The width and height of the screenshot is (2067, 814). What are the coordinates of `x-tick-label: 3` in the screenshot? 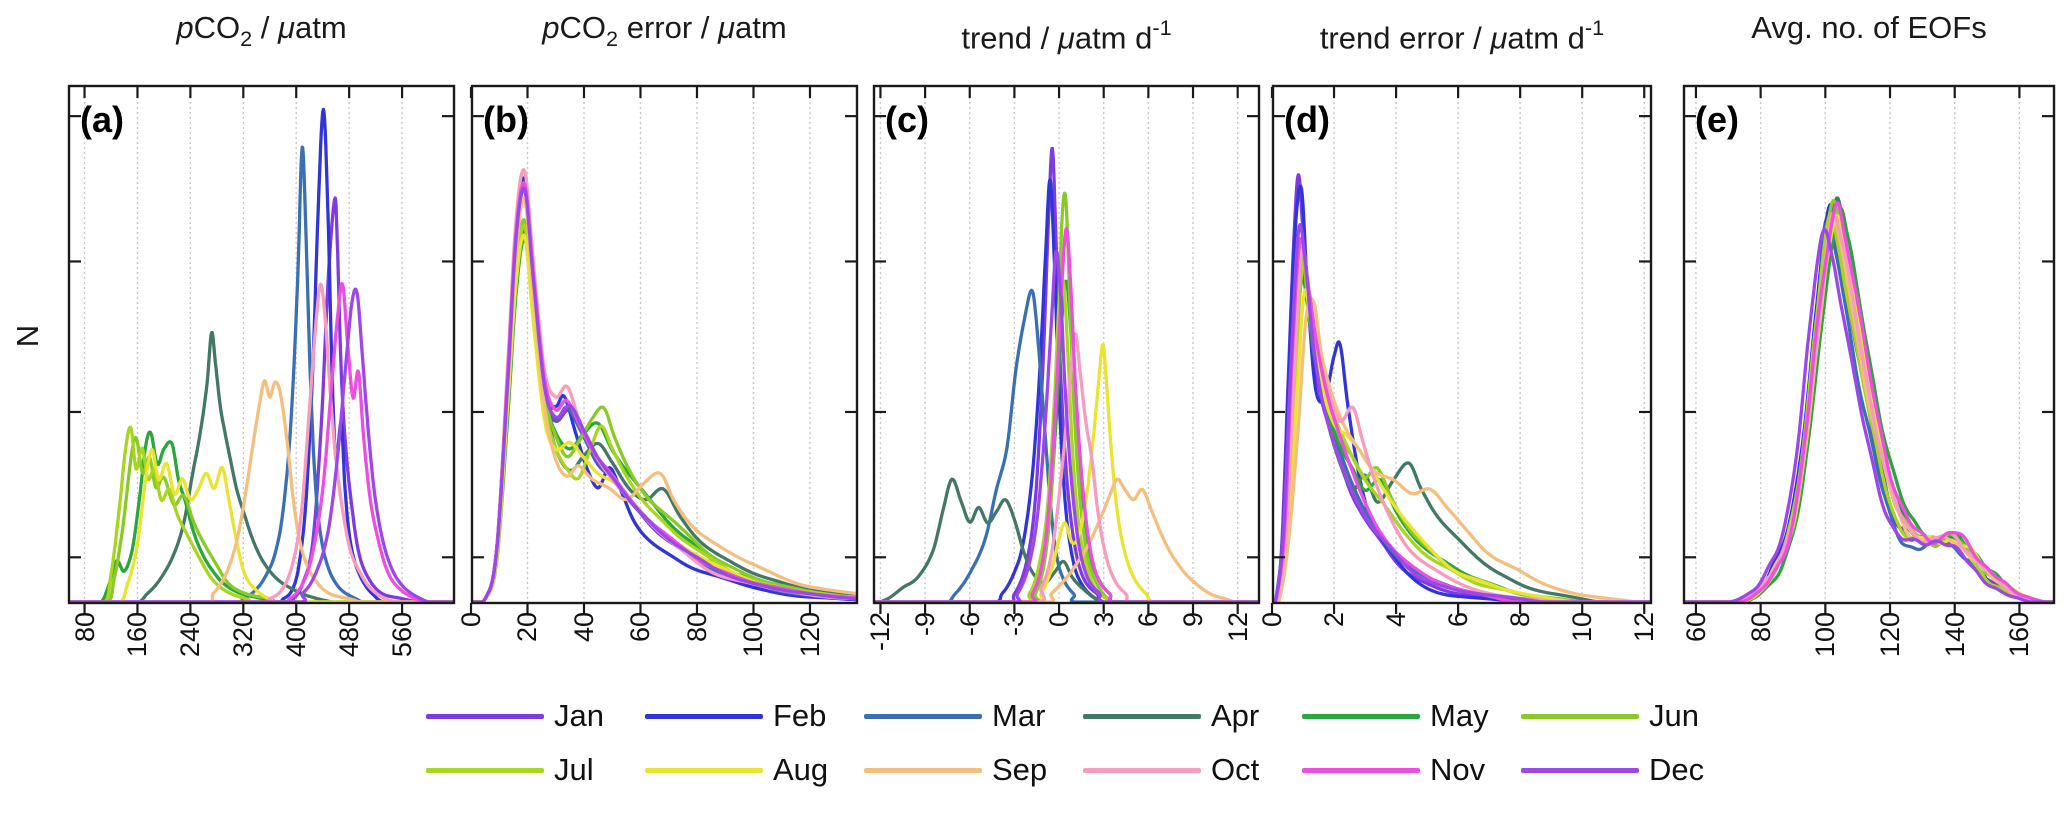 It's located at (1103, 620).